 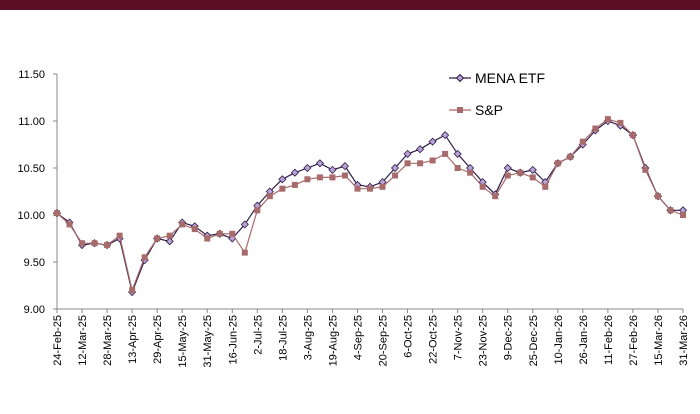 I want to click on y-tick-label: 10.50, so click(x=31, y=169).